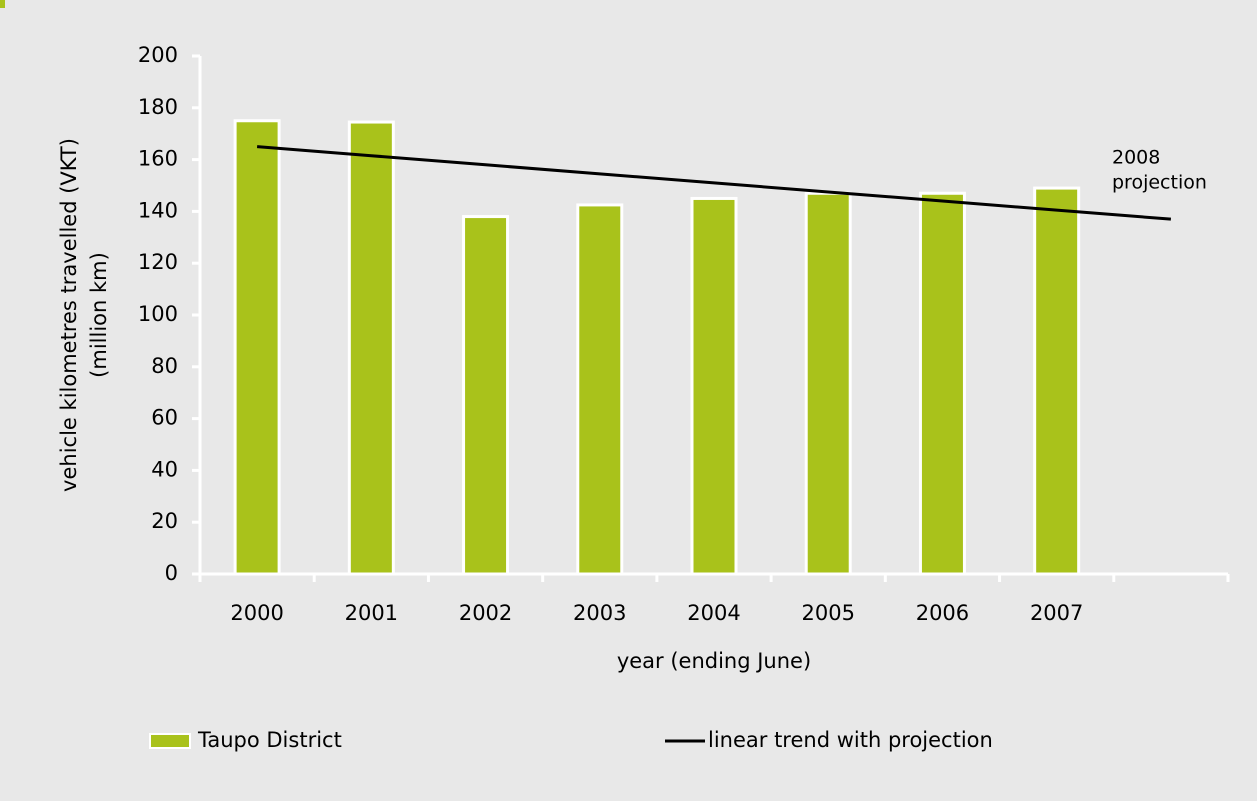  Describe the element at coordinates (170, 741) in the screenshot. I see `legend-swatch` at that location.